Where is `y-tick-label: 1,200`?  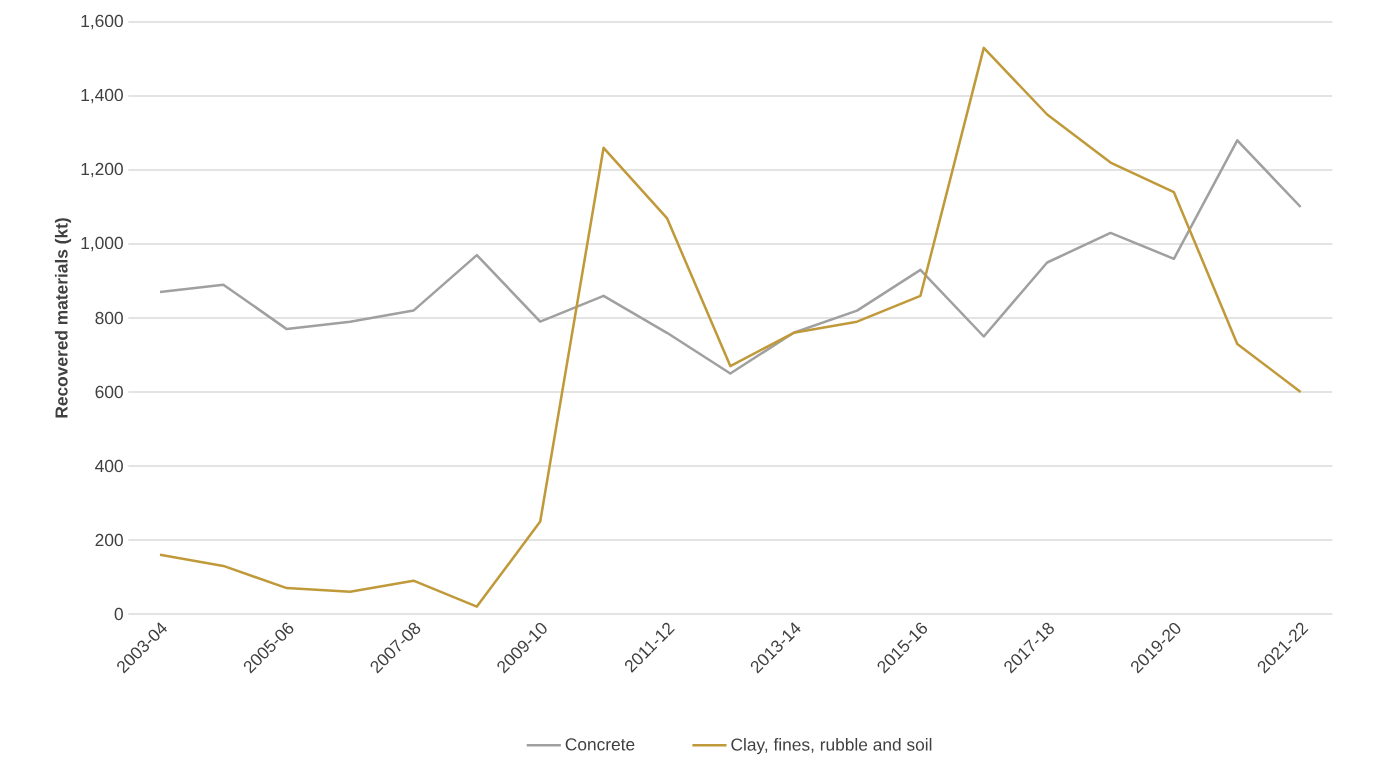 y-tick-label: 1,200 is located at coordinates (102, 170).